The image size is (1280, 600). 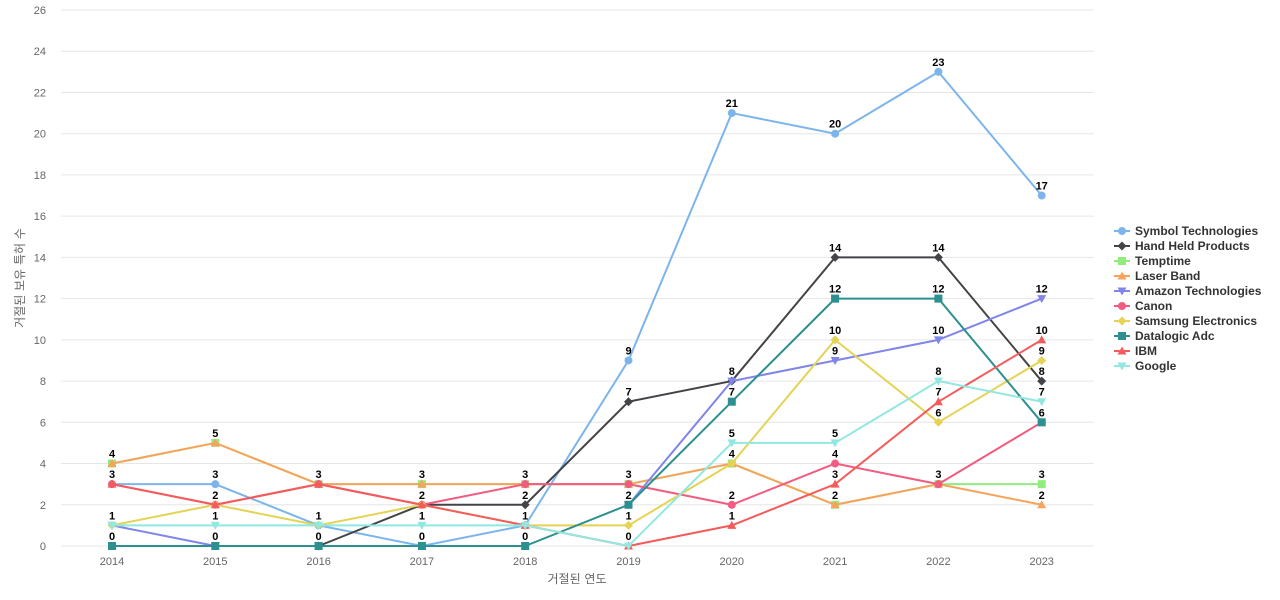 What do you see at coordinates (20, 278) in the screenshot?
I see `y-axis-title: 거절된 보유 특허 수` at bounding box center [20, 278].